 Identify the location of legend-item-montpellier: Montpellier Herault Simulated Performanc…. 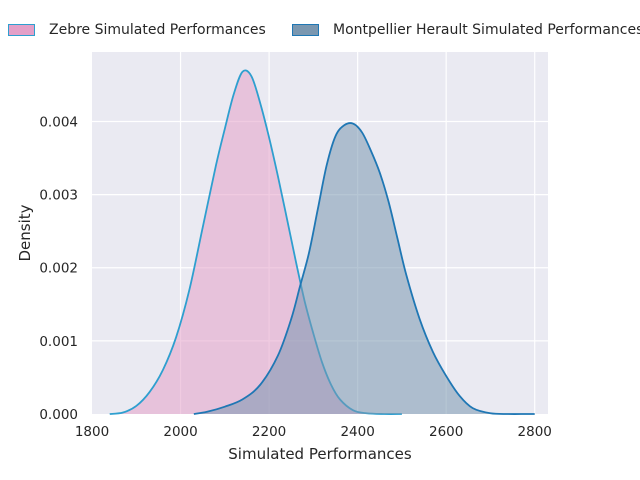
(466, 30).